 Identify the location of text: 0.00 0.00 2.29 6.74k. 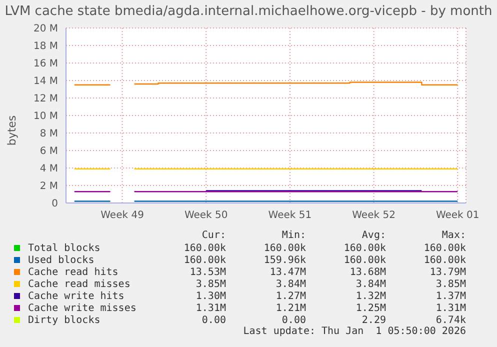
(334, 320).